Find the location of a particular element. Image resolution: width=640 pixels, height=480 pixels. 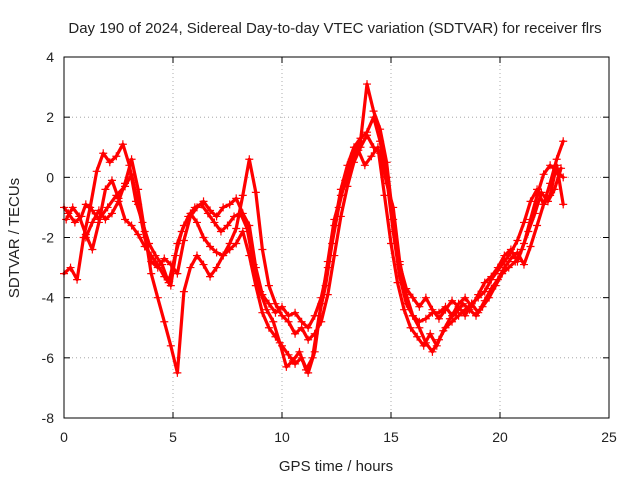

y-tick-label: 2 is located at coordinates (50, 117).